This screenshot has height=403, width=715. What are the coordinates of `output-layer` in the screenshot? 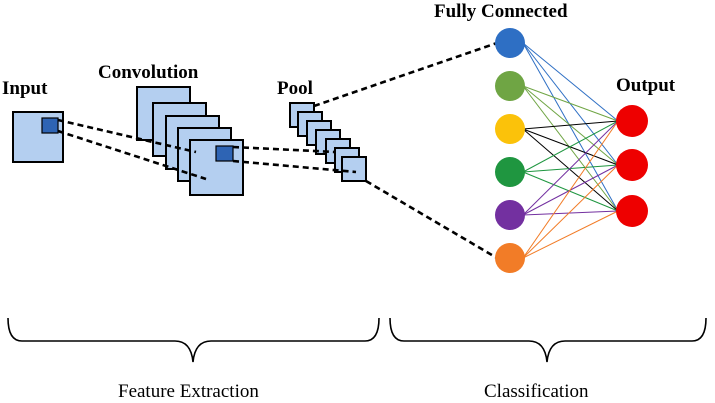 It's located at (632, 166).